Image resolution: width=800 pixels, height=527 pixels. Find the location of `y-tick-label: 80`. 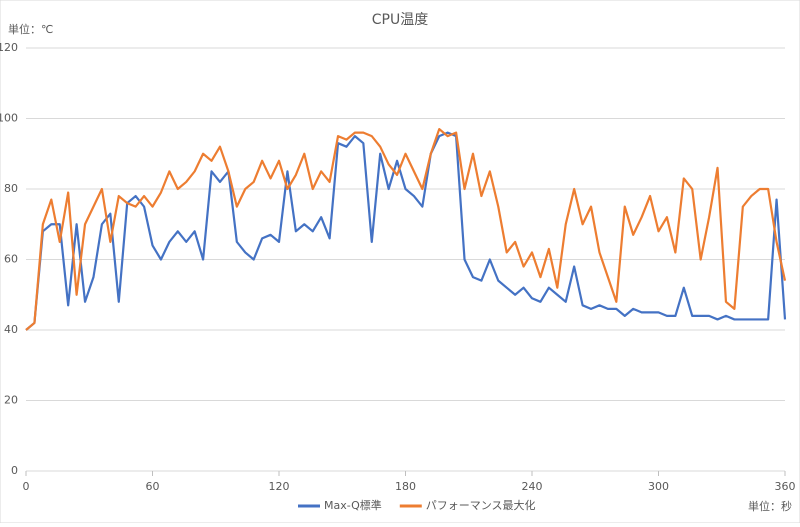

y-tick-label: 80 is located at coordinates (11, 188).